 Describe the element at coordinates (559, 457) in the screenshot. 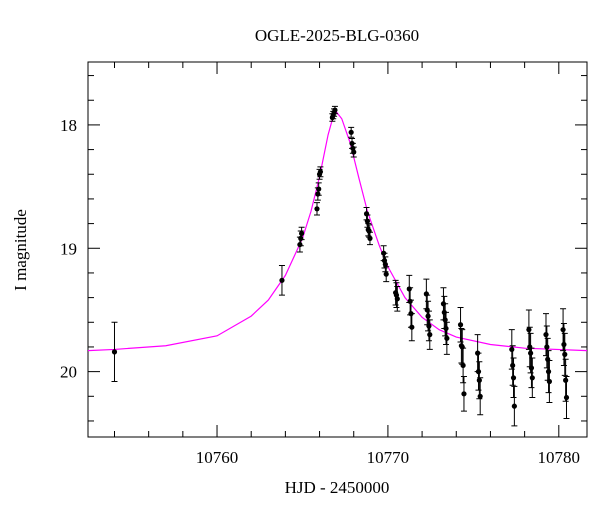

I see `x-tick-label: 10780` at that location.